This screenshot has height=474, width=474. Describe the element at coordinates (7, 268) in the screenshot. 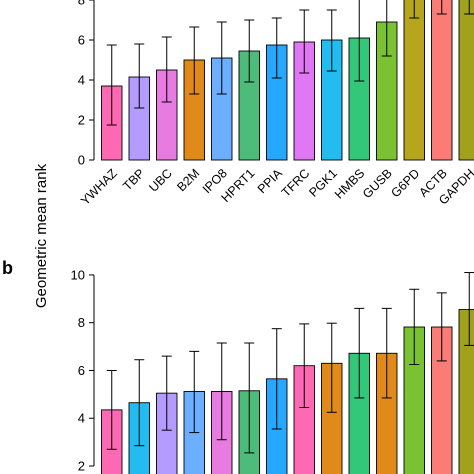

I see `panel-b-label: b` at that location.